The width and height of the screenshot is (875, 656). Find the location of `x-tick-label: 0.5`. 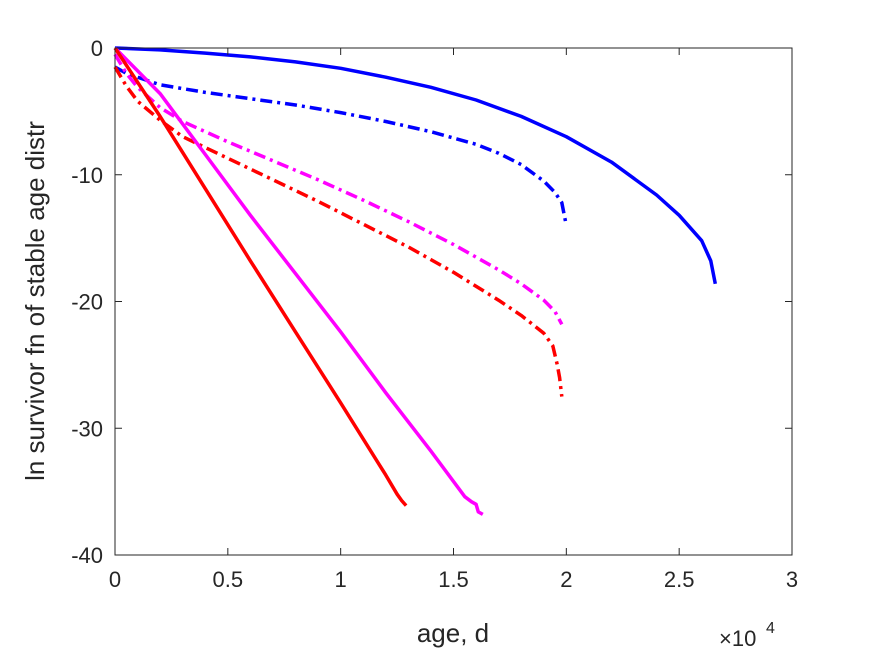

x-tick-label: 0.5 is located at coordinates (228, 579).